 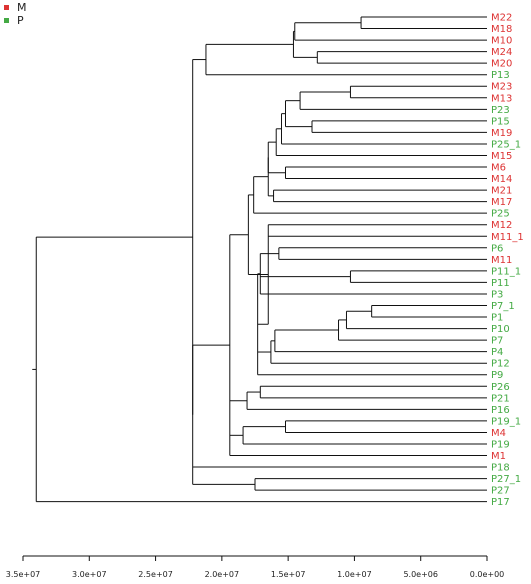 I want to click on legend-label-m: M, so click(x=22, y=7).